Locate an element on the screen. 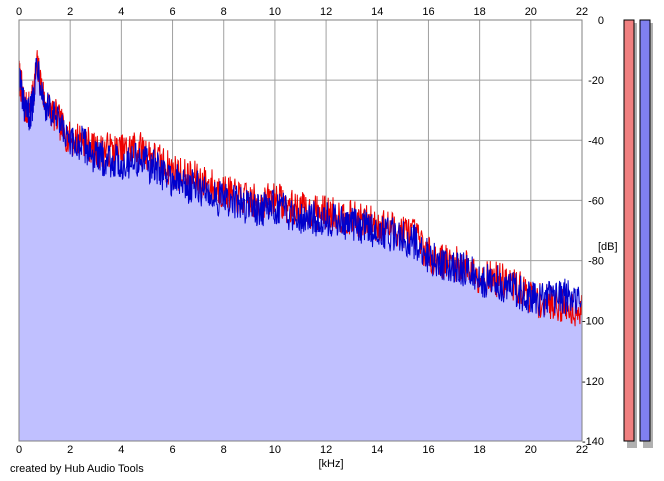 The image size is (664, 481). y-axis-label: [dB] is located at coordinates (608, 247).